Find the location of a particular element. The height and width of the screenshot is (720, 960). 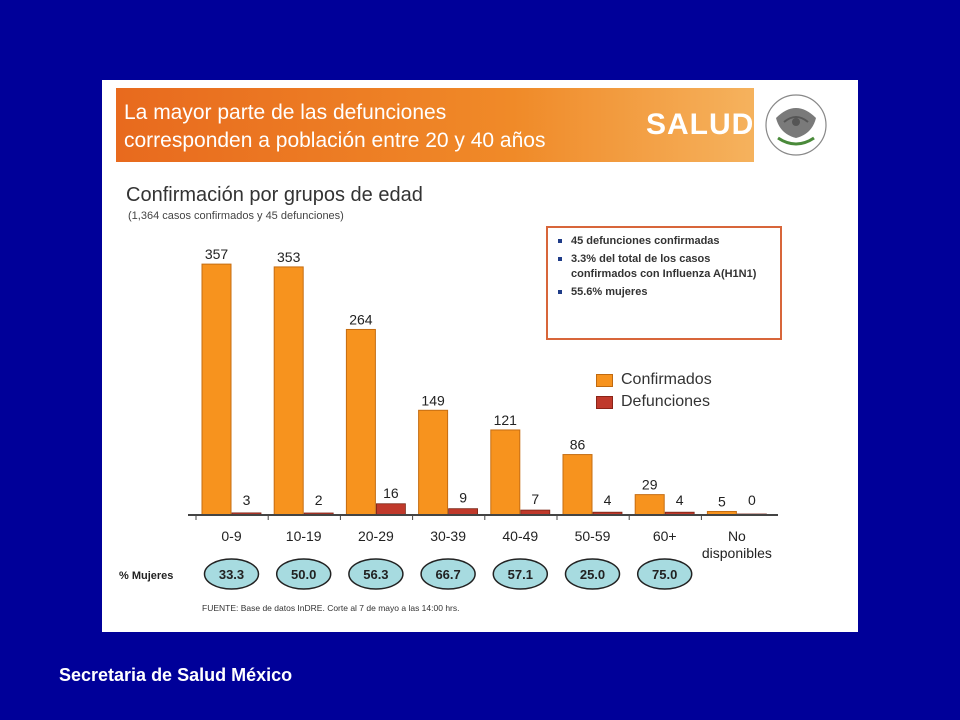

legend-swatch-confirmados is located at coordinates (604, 380).